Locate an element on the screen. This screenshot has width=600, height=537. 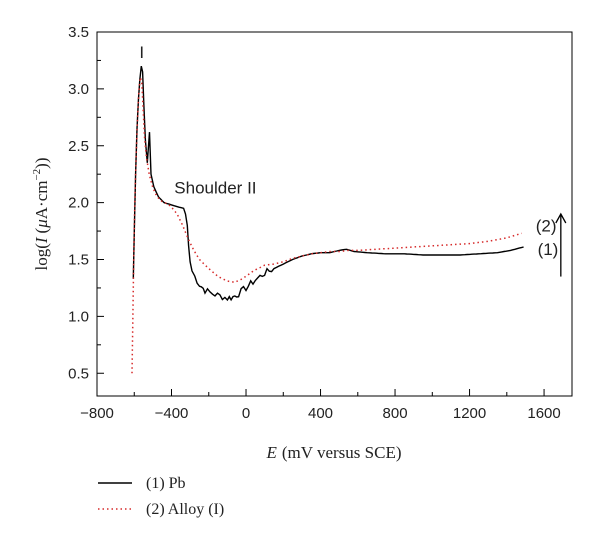
y-tick-label: 1.5 is located at coordinates (78, 260).